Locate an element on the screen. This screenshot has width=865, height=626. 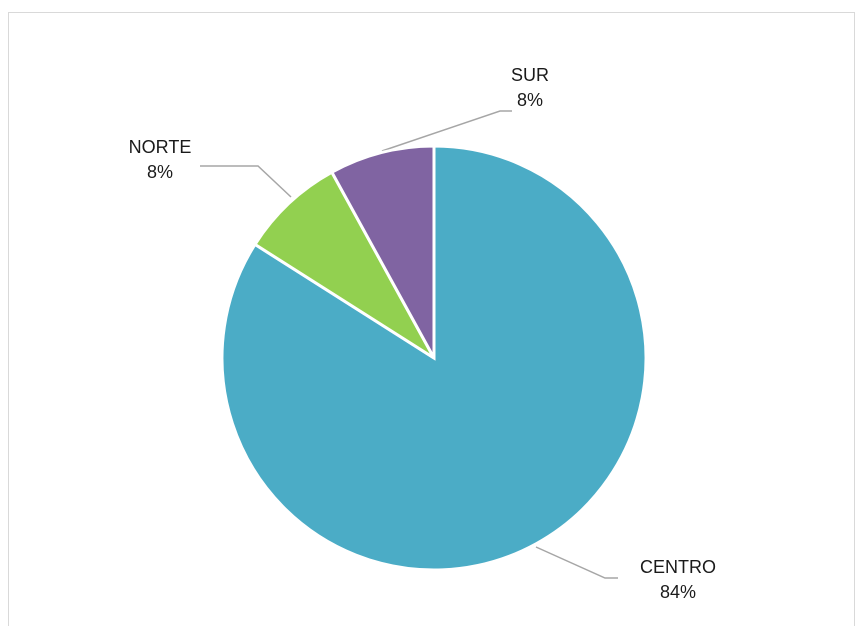
category-label: NORTE is located at coordinates (160, 147).